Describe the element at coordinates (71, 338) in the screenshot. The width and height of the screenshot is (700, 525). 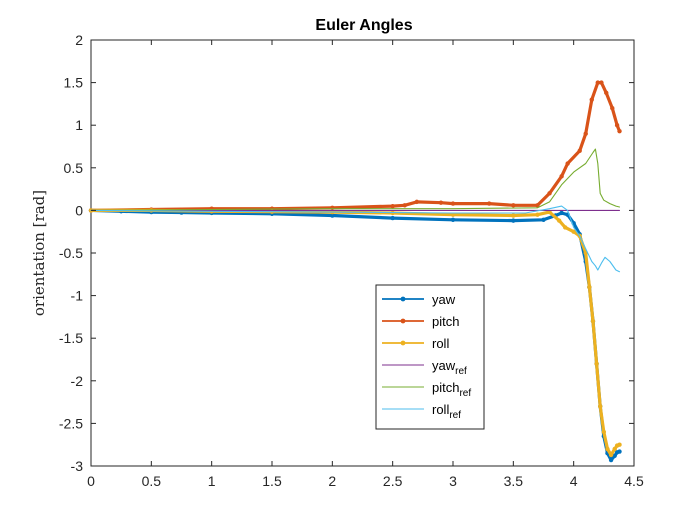
I see `y-tick-label: -1.5` at that location.